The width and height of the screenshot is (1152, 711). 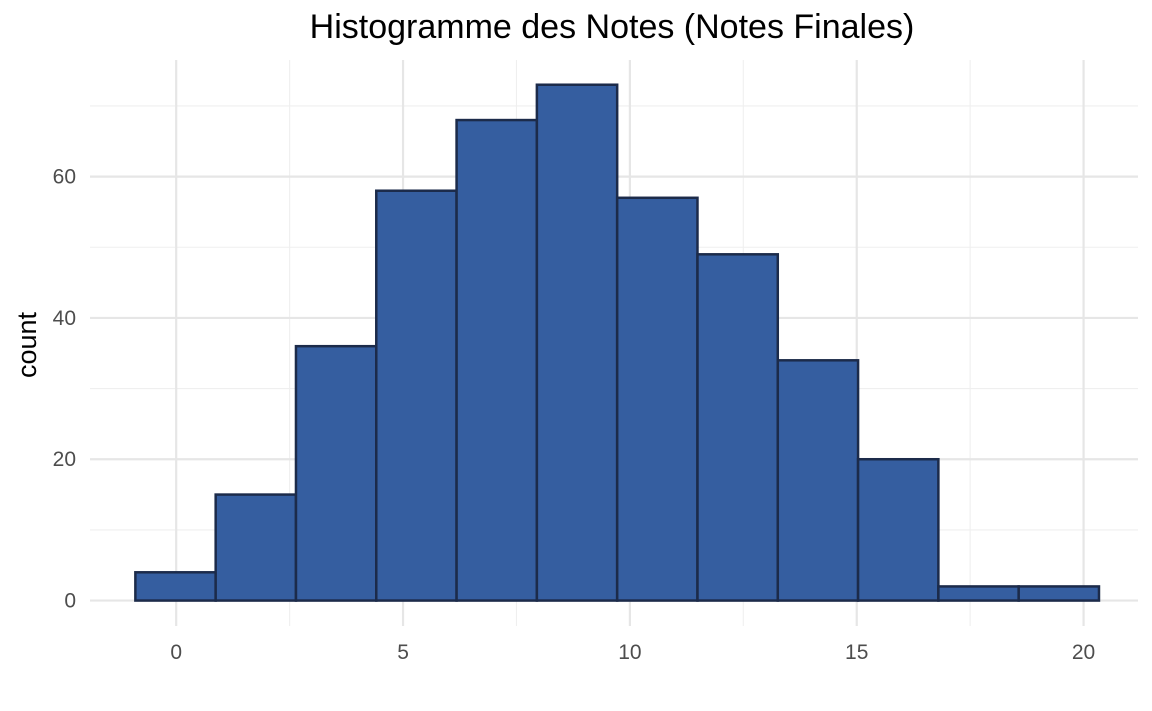 What do you see at coordinates (856, 652) in the screenshot?
I see `x-tick-label: 15` at bounding box center [856, 652].